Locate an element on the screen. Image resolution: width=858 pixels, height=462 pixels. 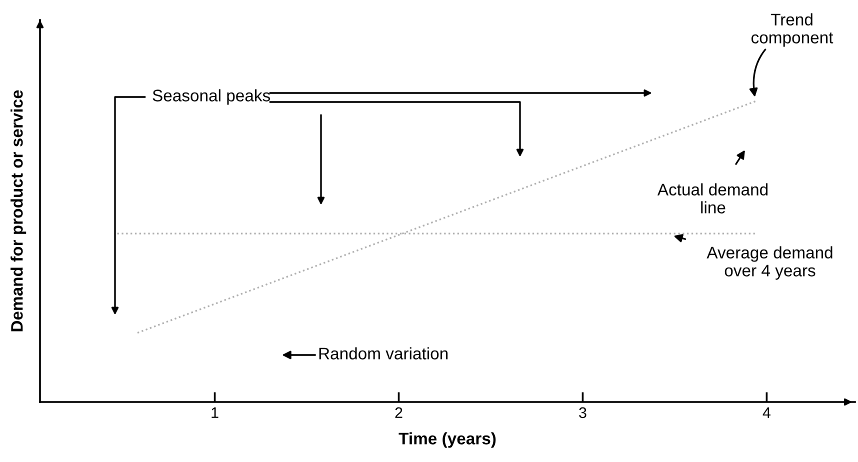
x-tick-label: 3 is located at coordinates (582, 412).